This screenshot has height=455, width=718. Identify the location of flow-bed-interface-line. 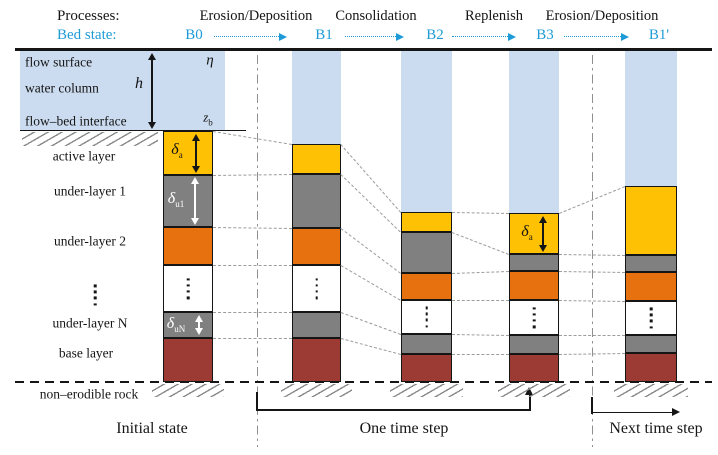
(133, 130).